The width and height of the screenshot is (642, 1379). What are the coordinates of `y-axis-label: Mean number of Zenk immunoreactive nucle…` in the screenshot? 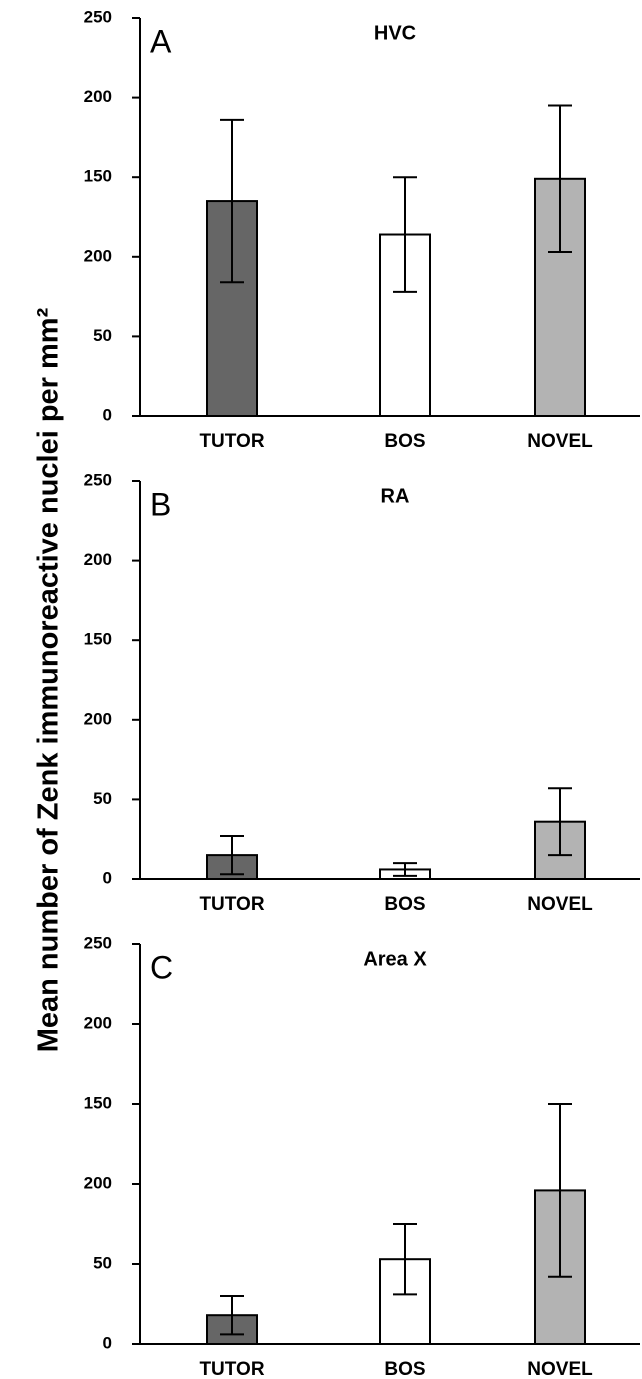 It's located at (49, 679).